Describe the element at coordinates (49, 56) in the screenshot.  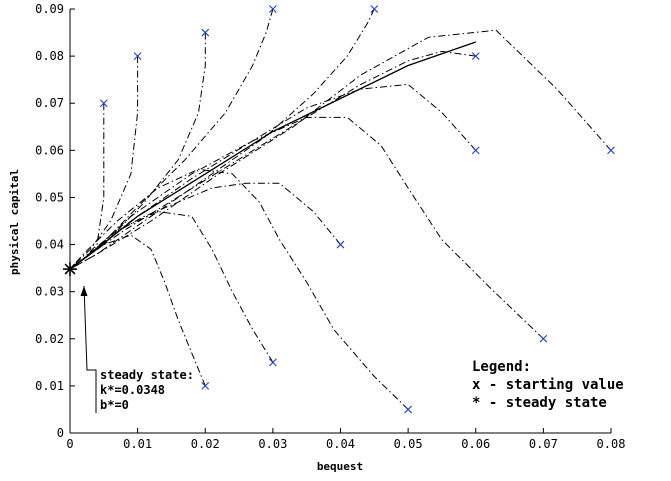
I see `y-tick-label: 0.08` at that location.